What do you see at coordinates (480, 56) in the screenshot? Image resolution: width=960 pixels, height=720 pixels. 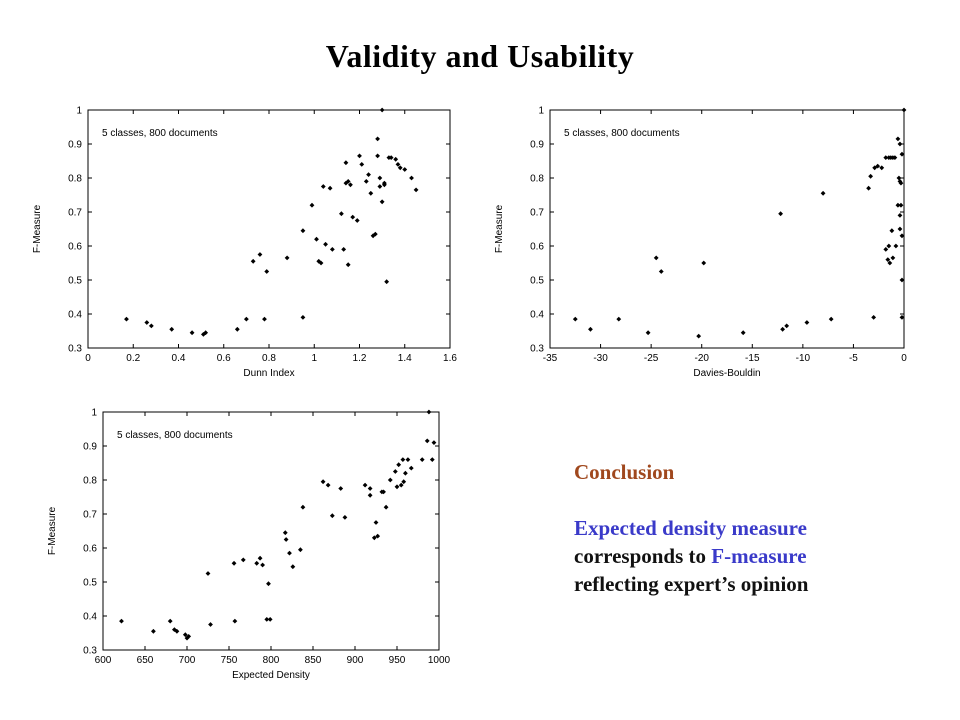 I see `slide-title: Validity and Usability` at bounding box center [480, 56].